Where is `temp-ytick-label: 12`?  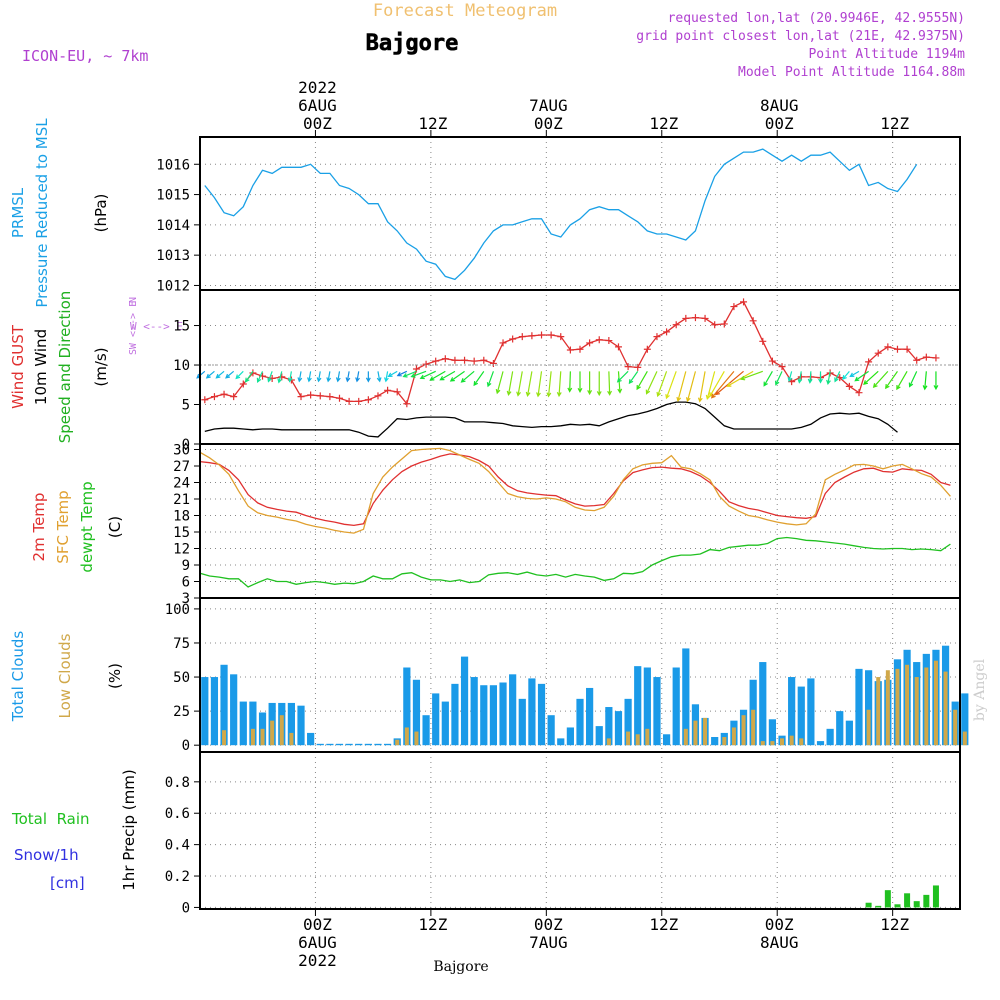
temp-ytick-label: 12 is located at coordinates (181, 550).